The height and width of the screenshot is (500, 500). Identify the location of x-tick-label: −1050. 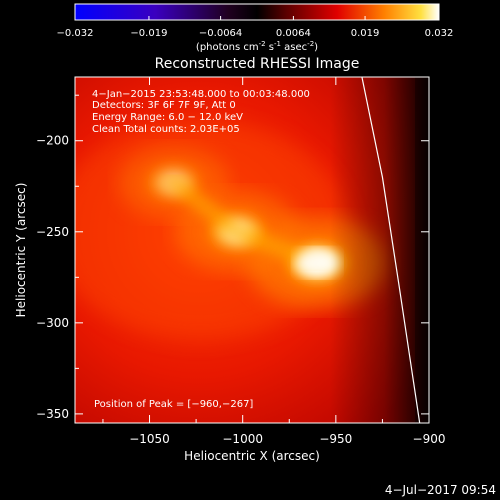
(149, 439).